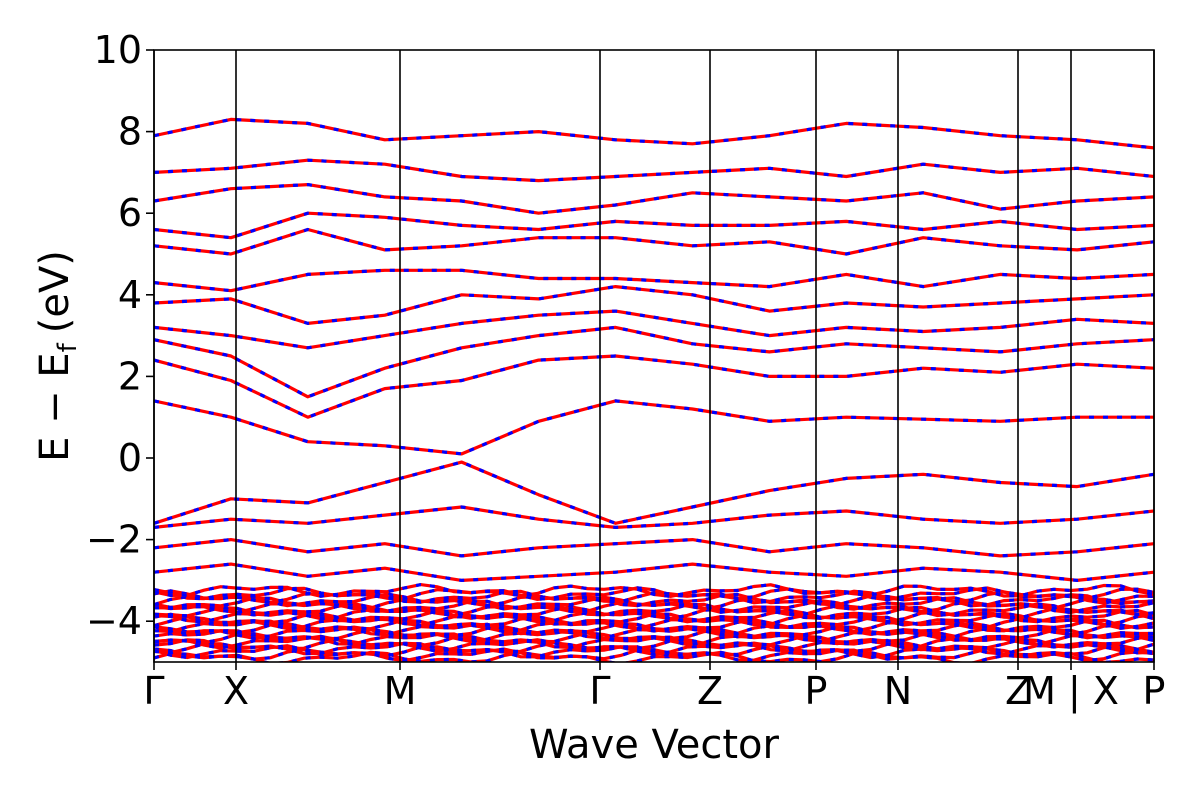 The width and height of the screenshot is (1200, 800). I want to click on y-axis-label-subscript: f, so click(68, 347).